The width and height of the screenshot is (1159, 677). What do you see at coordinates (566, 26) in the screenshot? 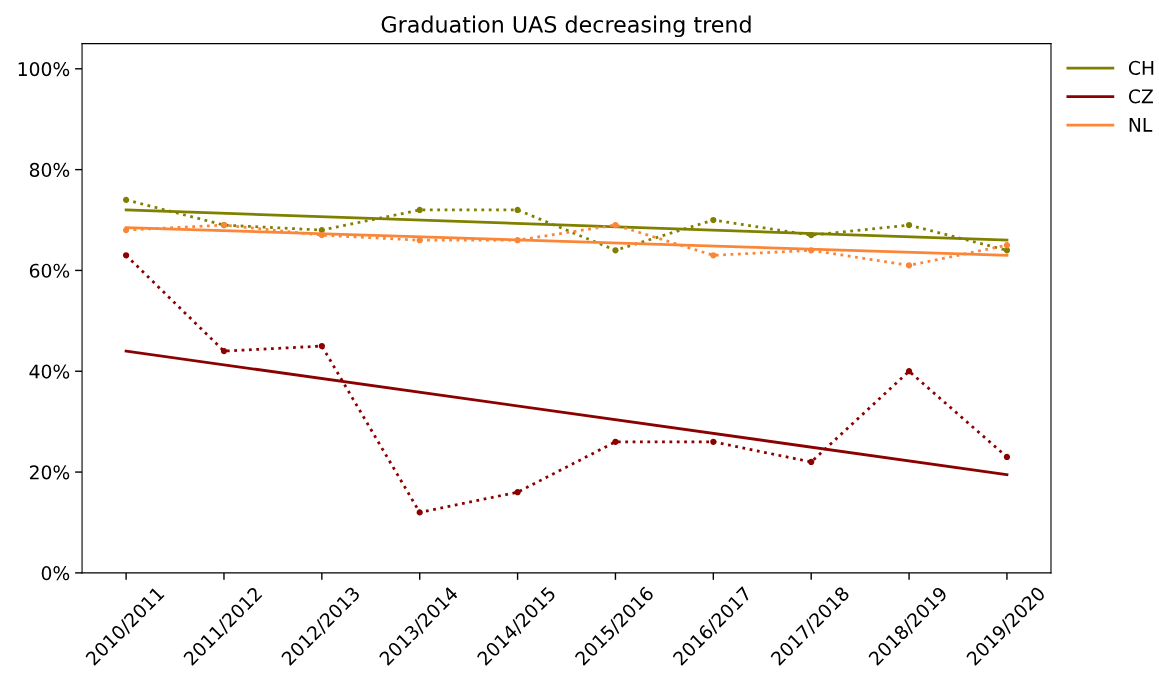
I see `chart-title: Graduation UAS decreasing trend` at bounding box center [566, 26].